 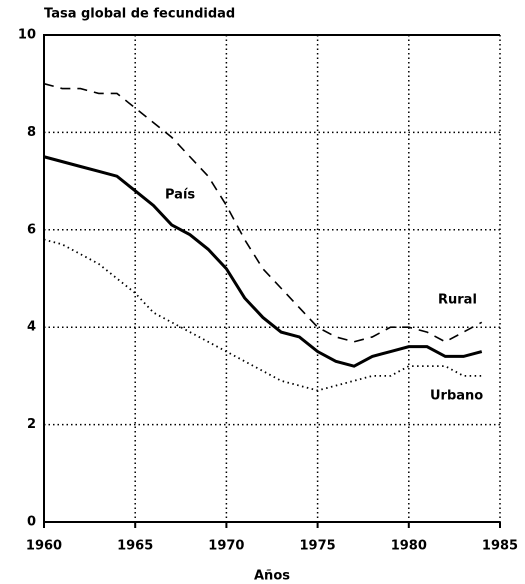 I want to click on y-tick-label: 2, so click(x=31, y=424).